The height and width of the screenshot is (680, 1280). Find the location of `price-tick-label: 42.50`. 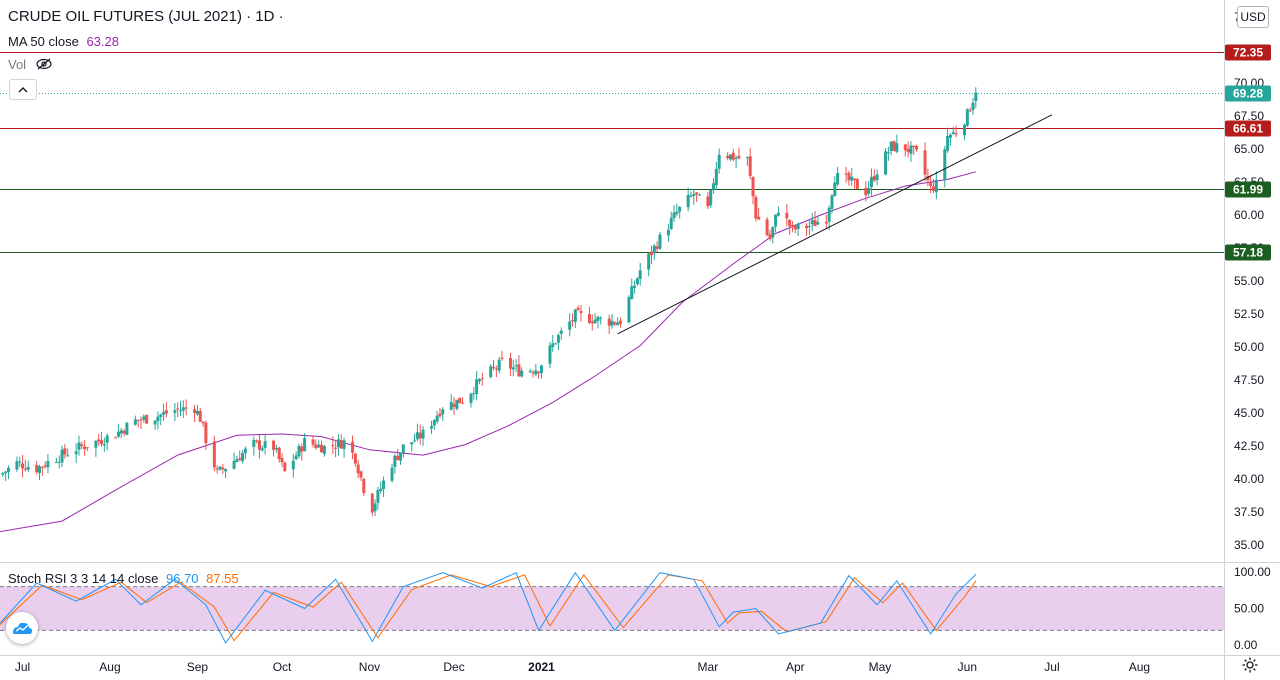

price-tick-label: 42.50 is located at coordinates (1249, 446).